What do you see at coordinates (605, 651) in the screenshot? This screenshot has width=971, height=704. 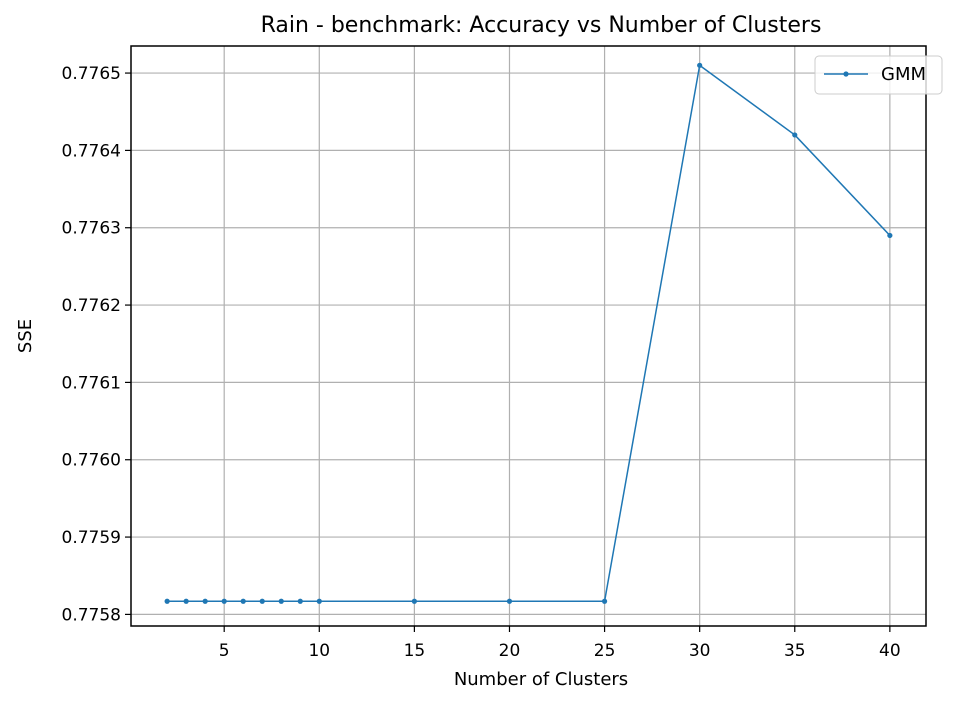 I see `x-tick-label: 25` at bounding box center [605, 651].